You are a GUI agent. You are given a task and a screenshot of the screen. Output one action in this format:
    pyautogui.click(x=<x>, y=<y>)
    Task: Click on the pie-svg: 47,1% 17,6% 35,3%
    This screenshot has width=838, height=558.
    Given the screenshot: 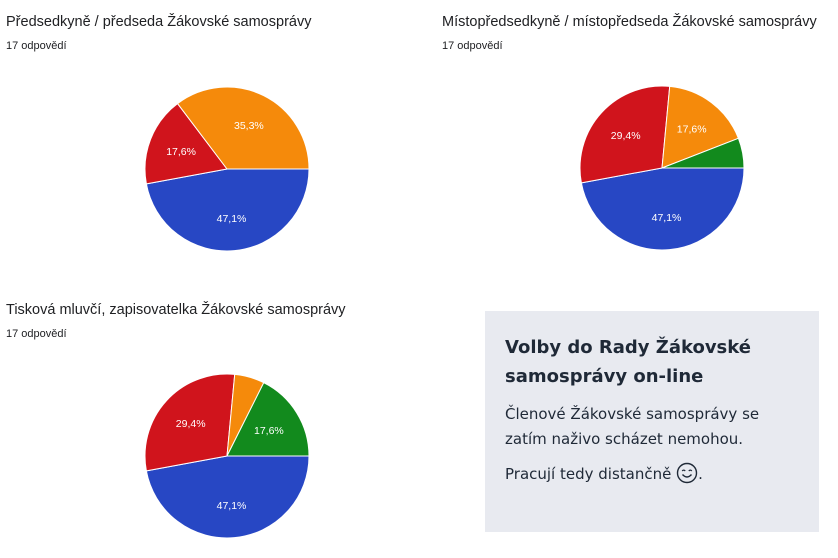 What is the action you would take?
    pyautogui.click(x=227, y=169)
    